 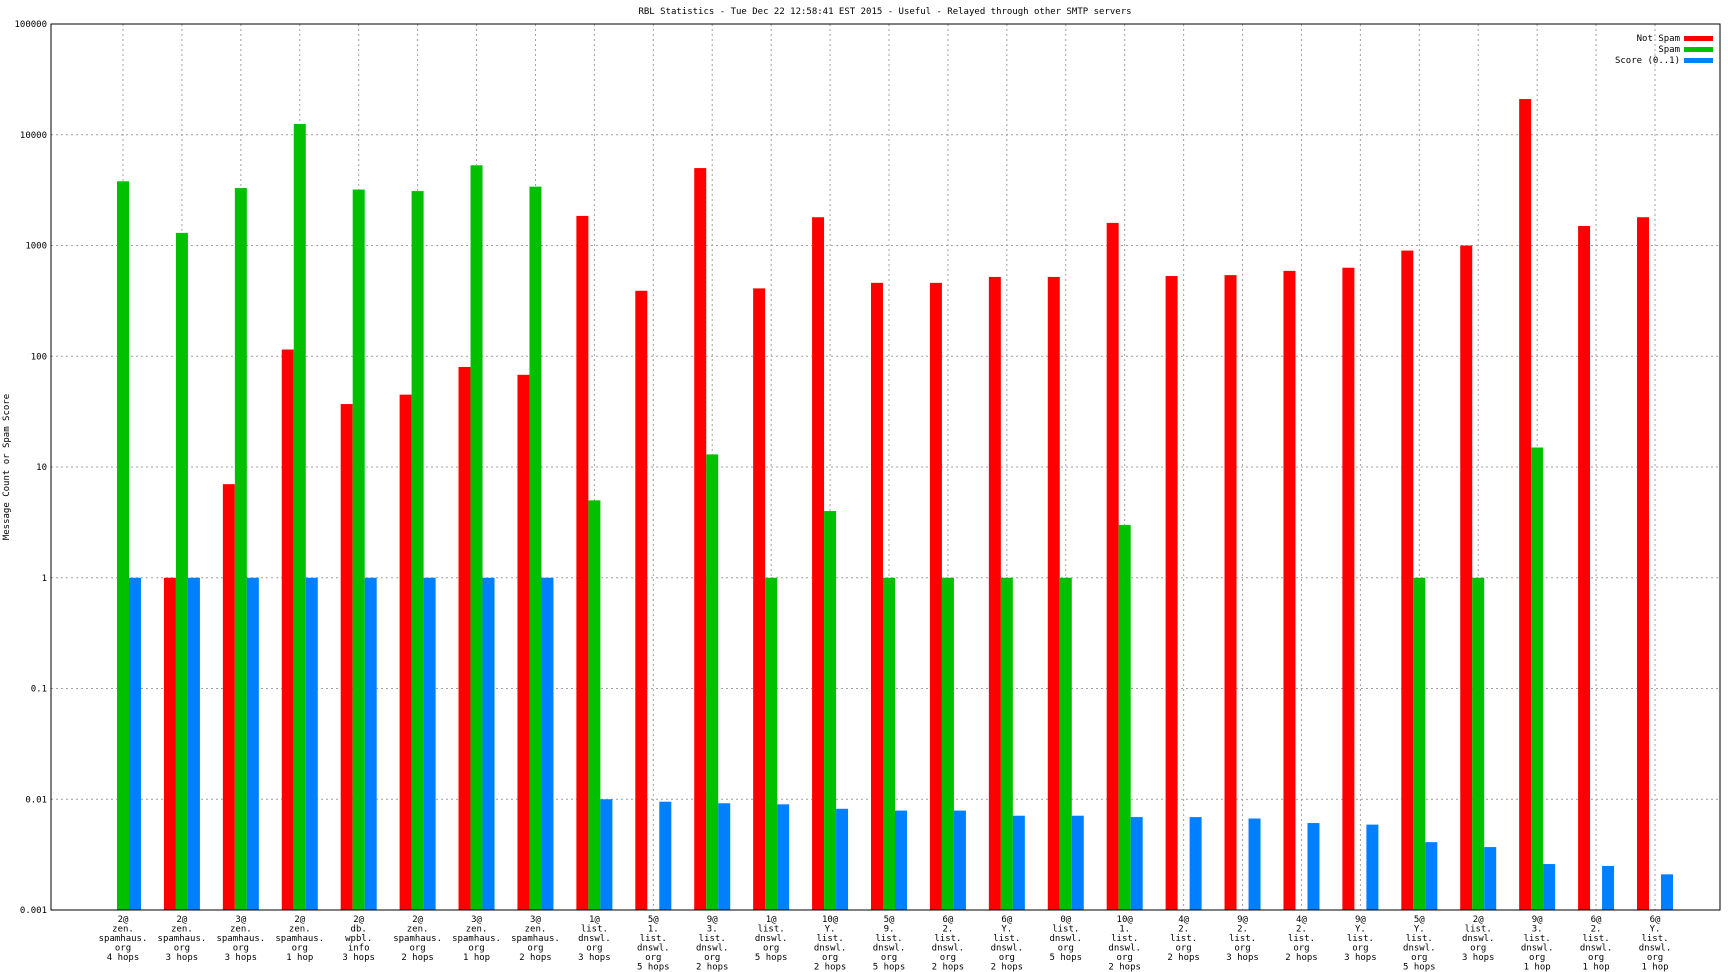 I want to click on x-tick-label: 9@ Y. list. org 3 hops, so click(x=1360, y=939).